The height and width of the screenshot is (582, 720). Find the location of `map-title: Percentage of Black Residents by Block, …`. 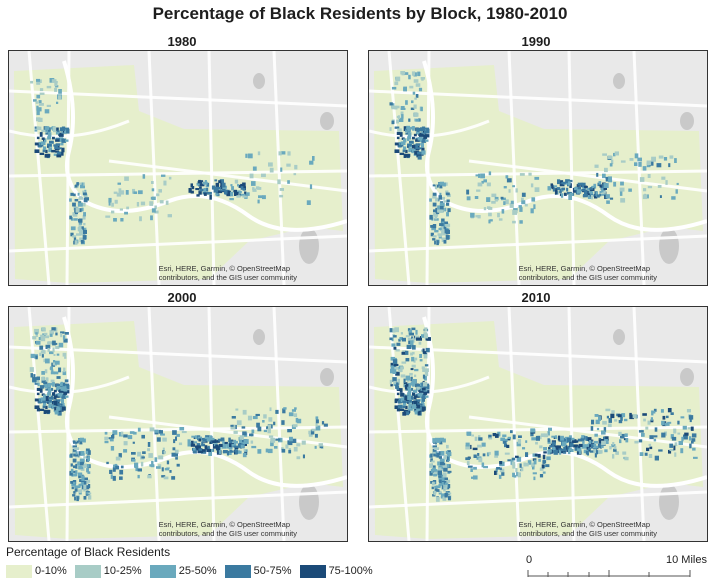

map-title: Percentage of Black Residents by Block, … is located at coordinates (360, 13).